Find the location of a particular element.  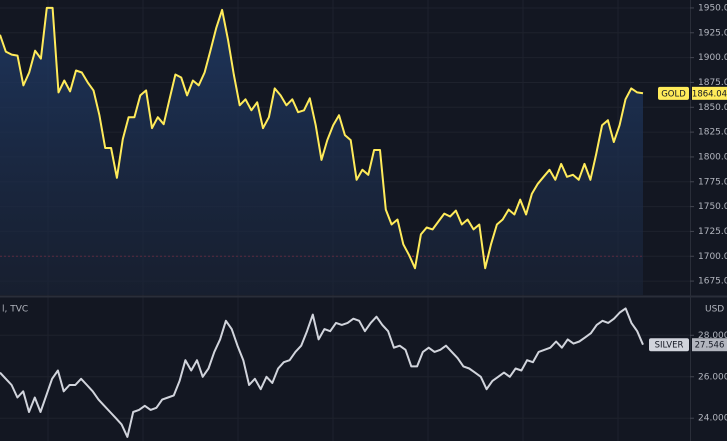

y-tick-label: 1675.00 is located at coordinates (712, 282).